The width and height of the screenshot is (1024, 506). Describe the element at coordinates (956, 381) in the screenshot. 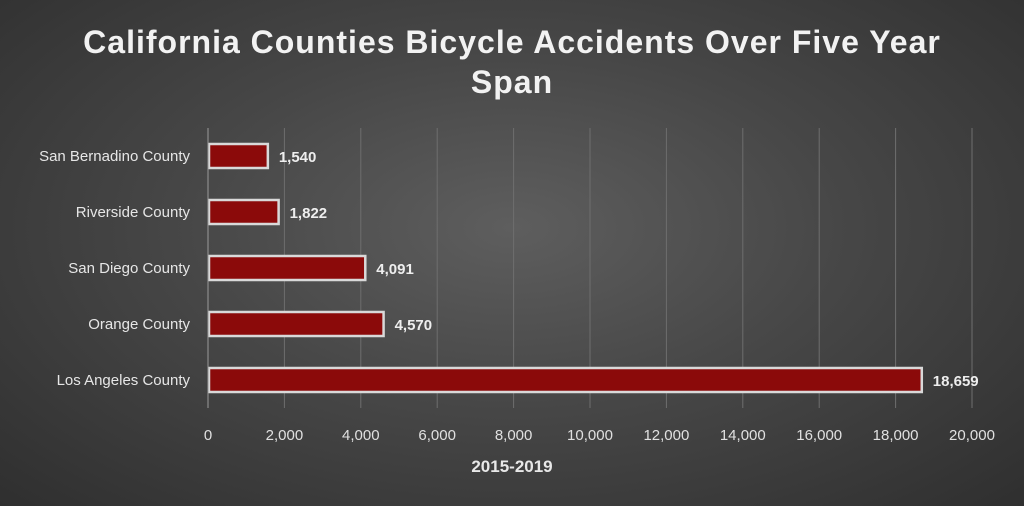

I see `data-label: 18,659` at that location.